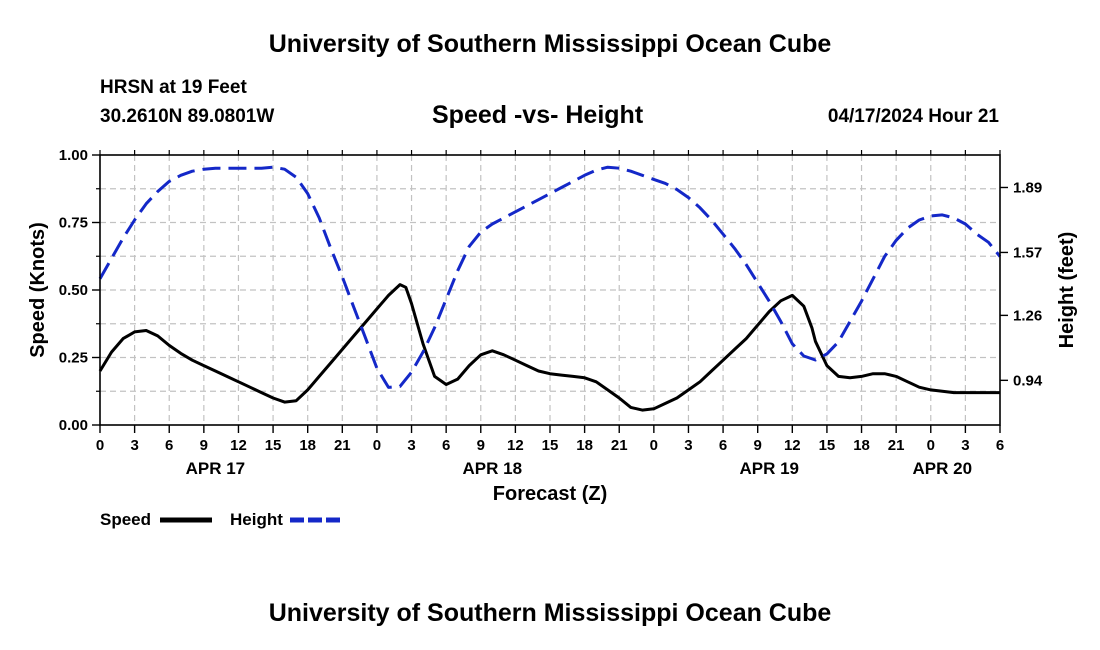 This screenshot has height=650, width=1100. I want to click on y-tick-label: 0.50, so click(73, 290).